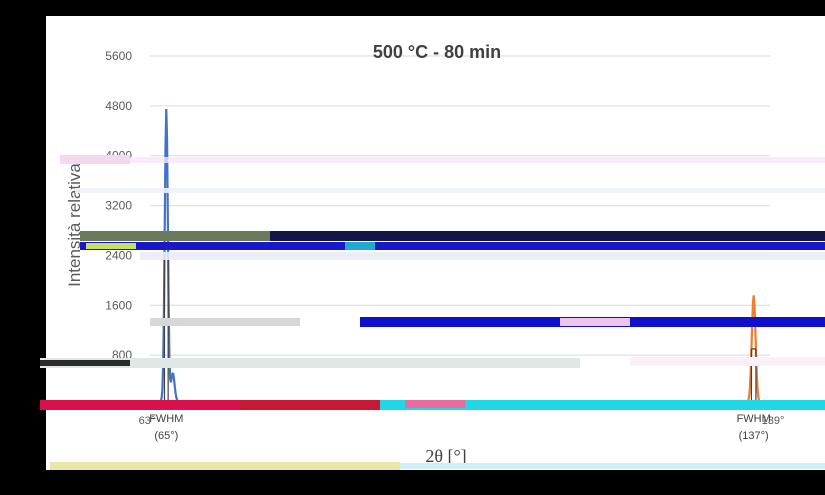  Describe the element at coordinates (147, 421) in the screenshot. I see `x-tick-label-0: 63°` at that location.